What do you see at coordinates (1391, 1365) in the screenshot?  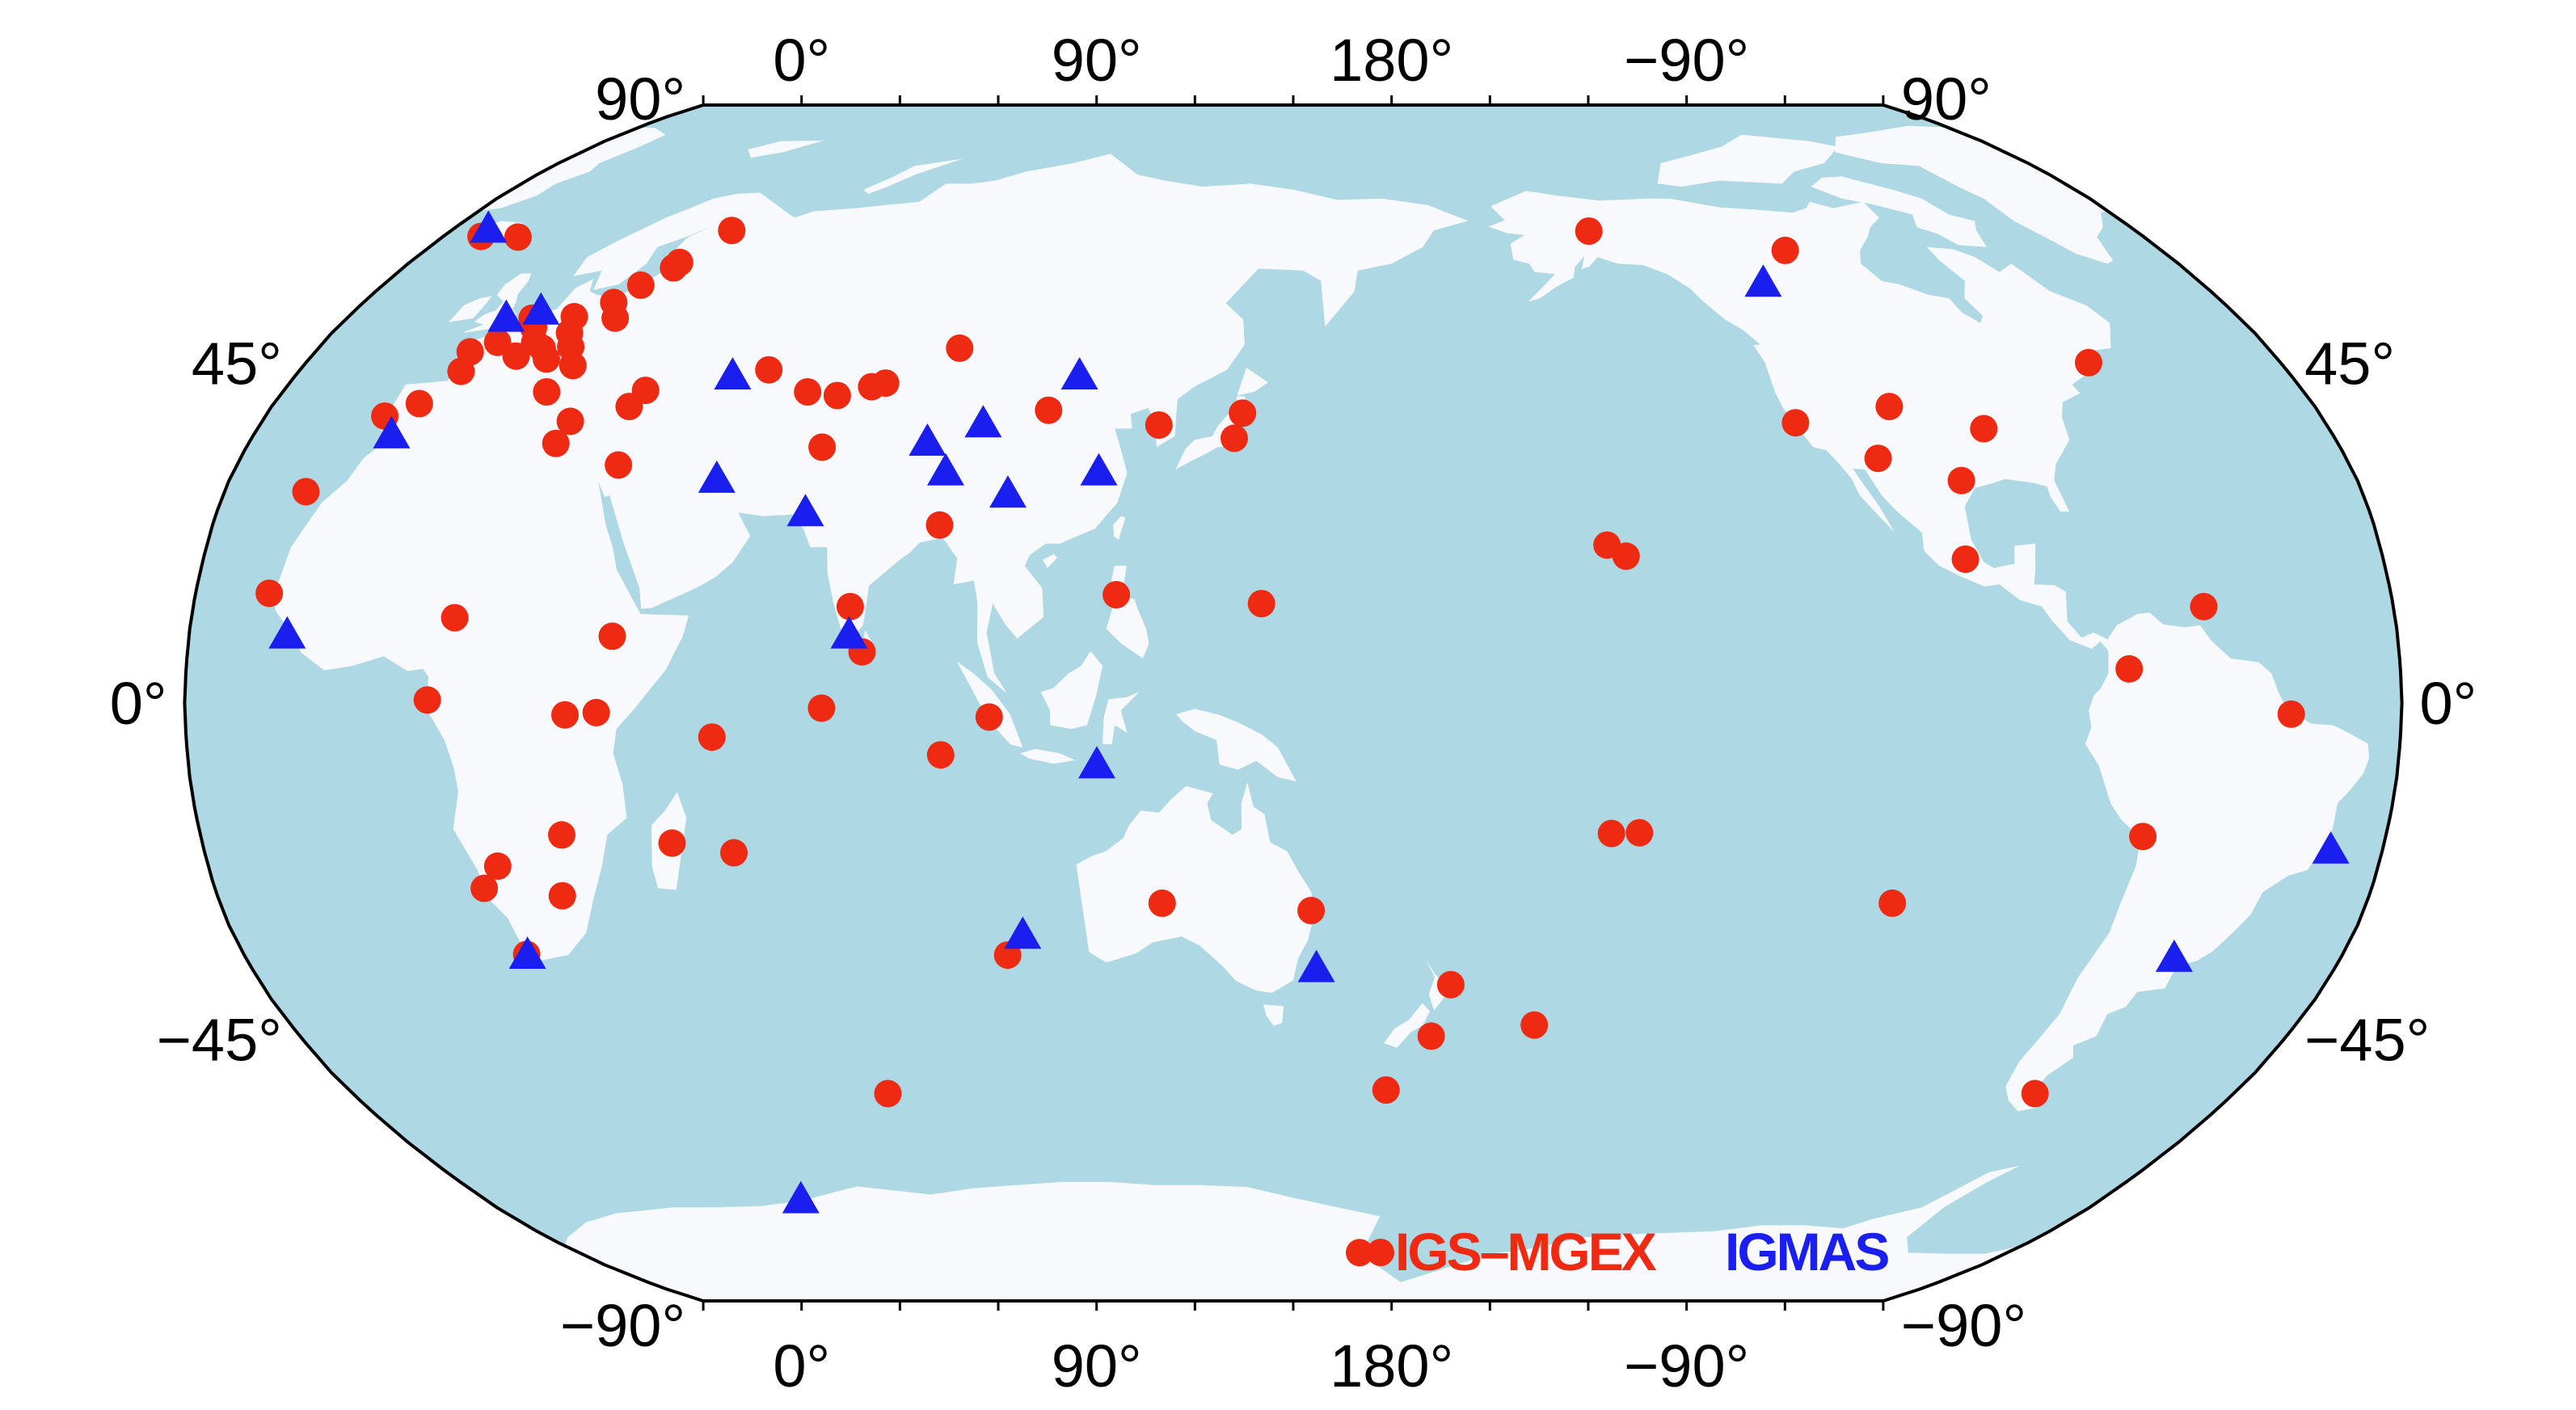 I see `lon-label-bottom: 180°` at bounding box center [1391, 1365].